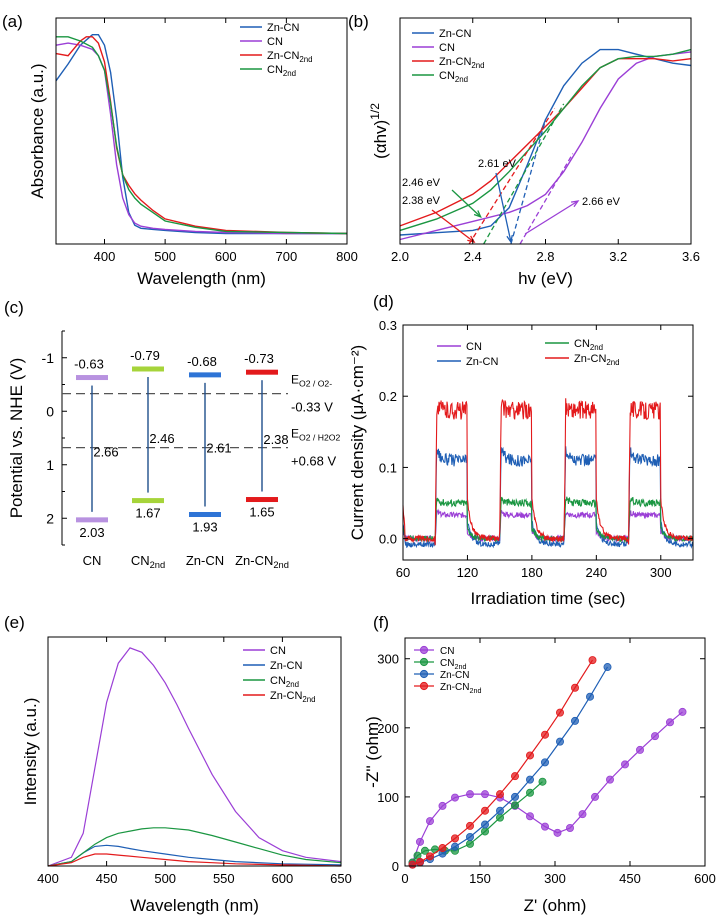 Image resolution: width=719 pixels, height=923 pixels. What do you see at coordinates (165, 878) in the screenshot?
I see `panel-e-xtick-label: 500` at bounding box center [165, 878].